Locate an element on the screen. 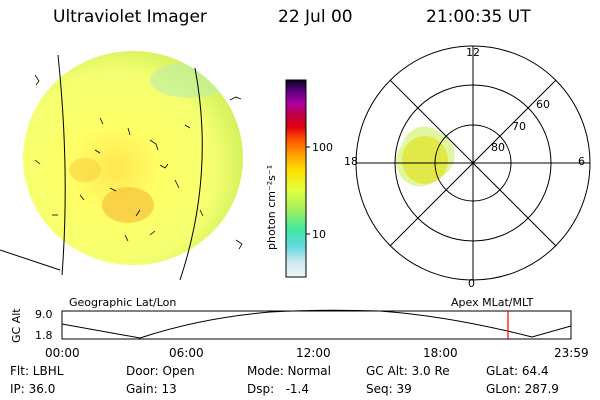 Image resolution: width=600 pixels, height=400 pixels. colorbar-tick-label: 10 is located at coordinates (319, 234).